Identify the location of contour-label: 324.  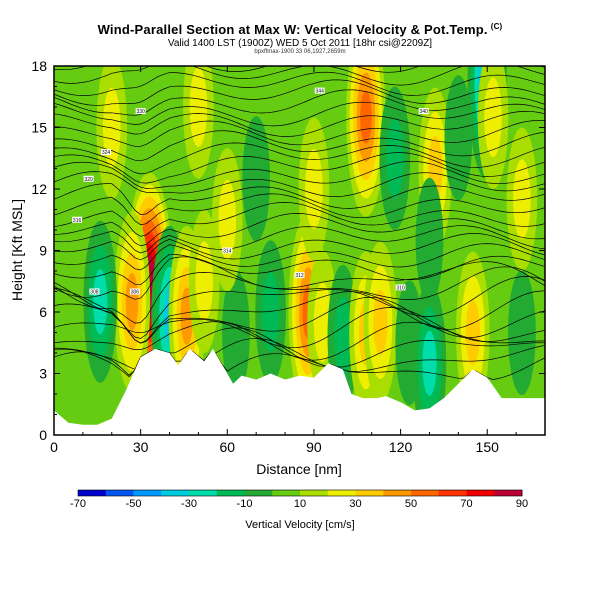
(106, 153).